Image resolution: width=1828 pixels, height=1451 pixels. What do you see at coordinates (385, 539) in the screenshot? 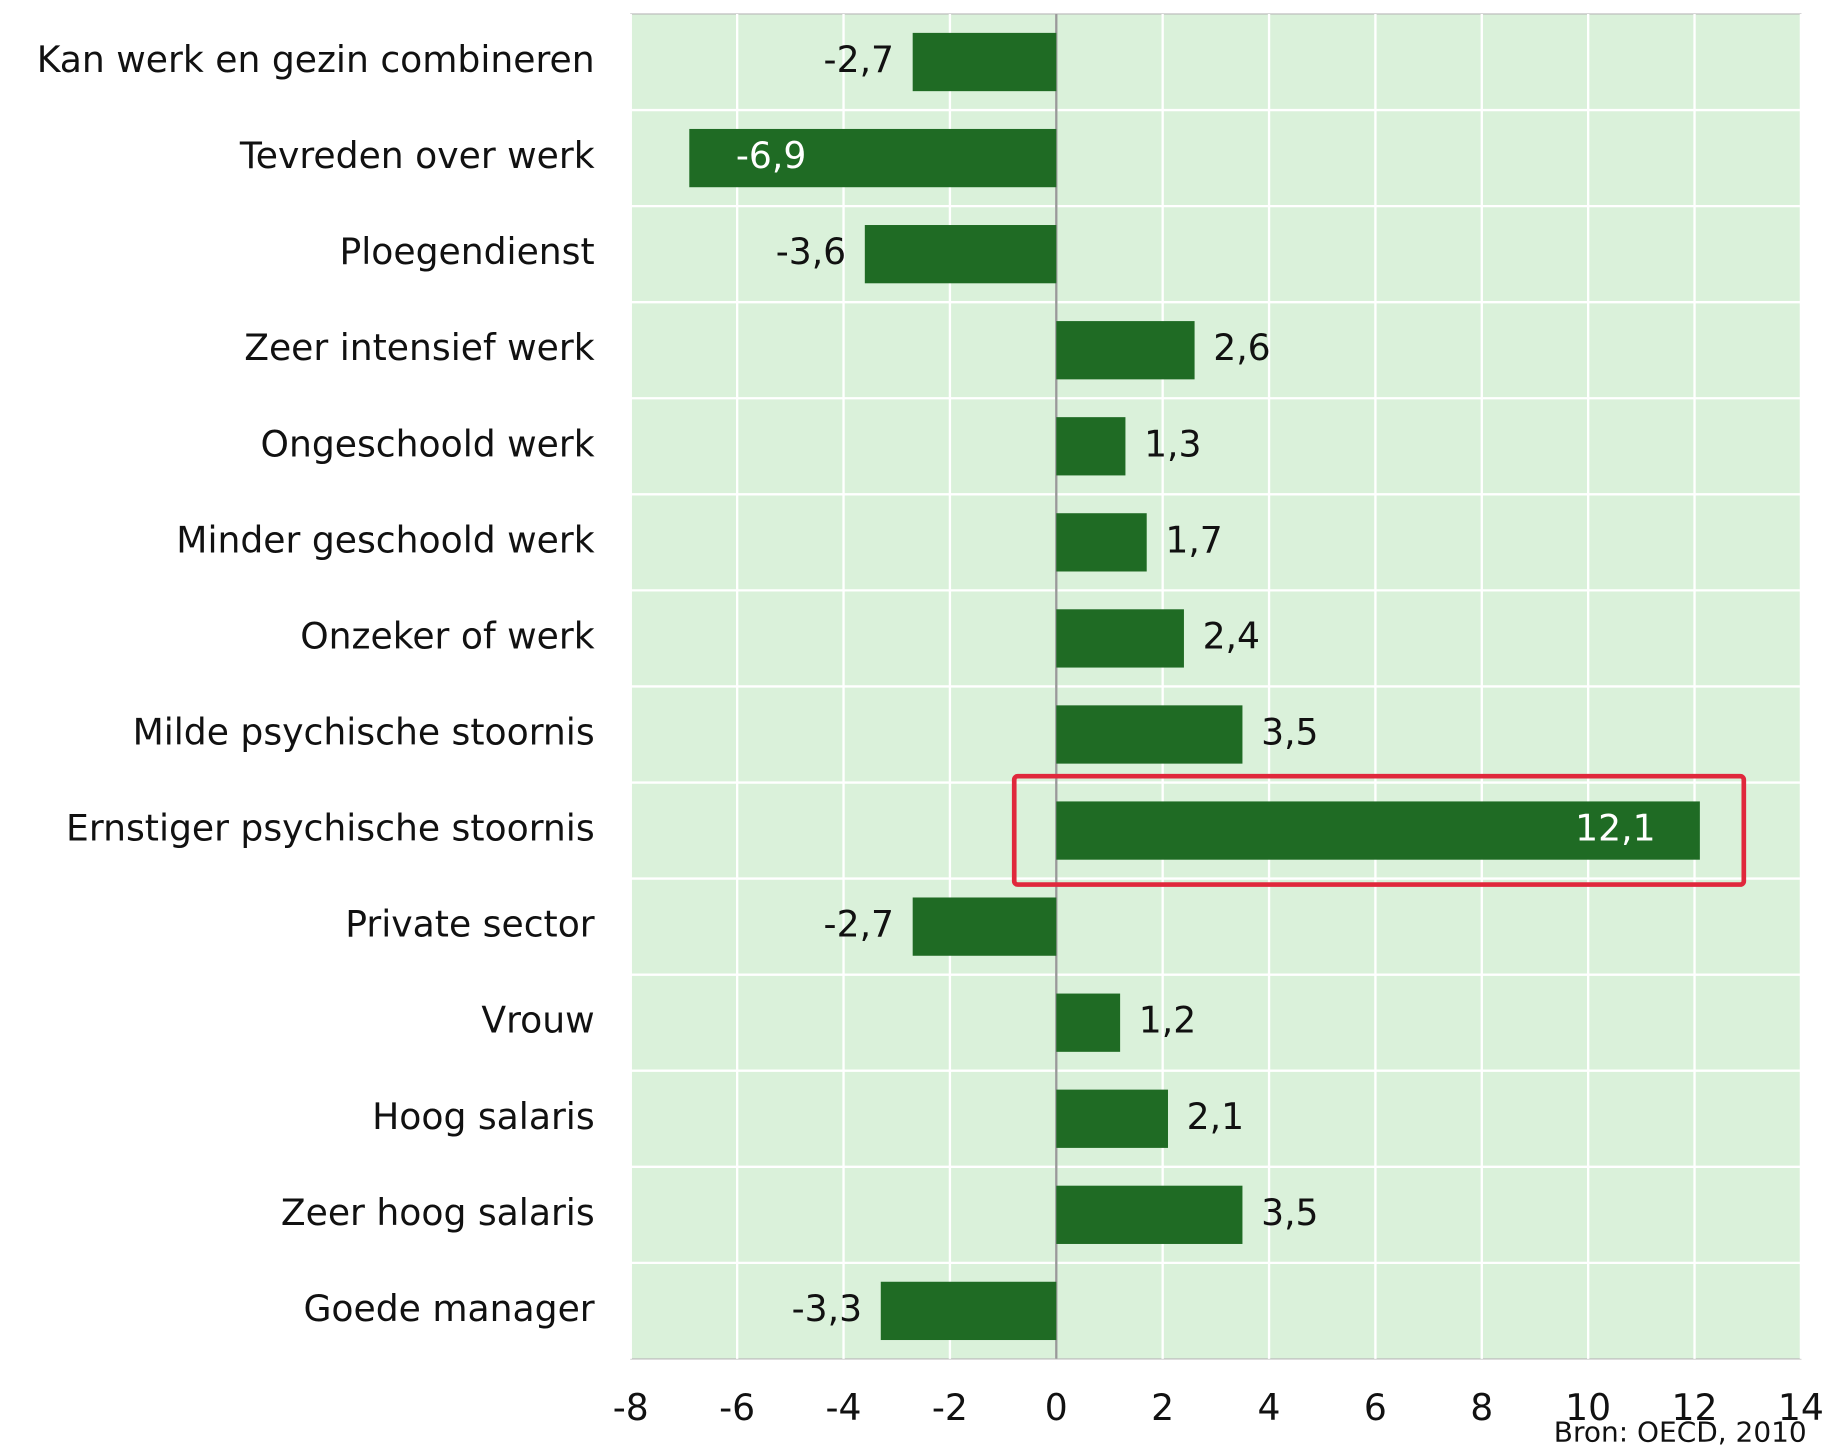
I see `y-tick-label: Minder geschoold werk` at bounding box center [385, 539].